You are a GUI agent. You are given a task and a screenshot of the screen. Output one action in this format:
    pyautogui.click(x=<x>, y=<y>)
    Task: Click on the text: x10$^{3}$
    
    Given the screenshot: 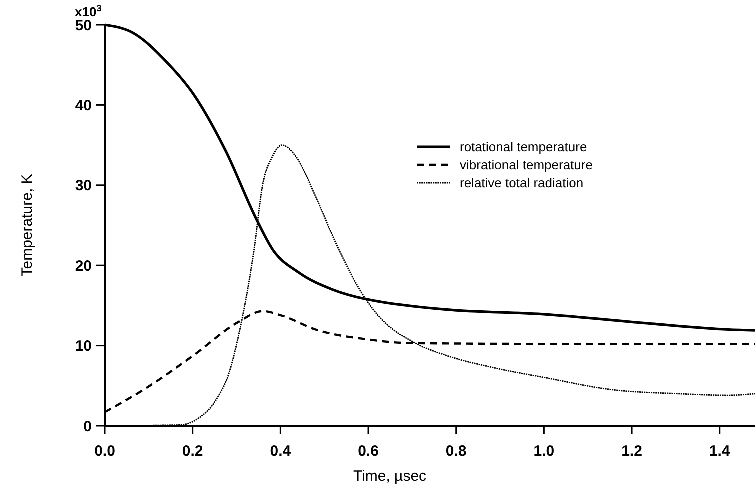 What is the action you would take?
    pyautogui.click(x=88, y=12)
    